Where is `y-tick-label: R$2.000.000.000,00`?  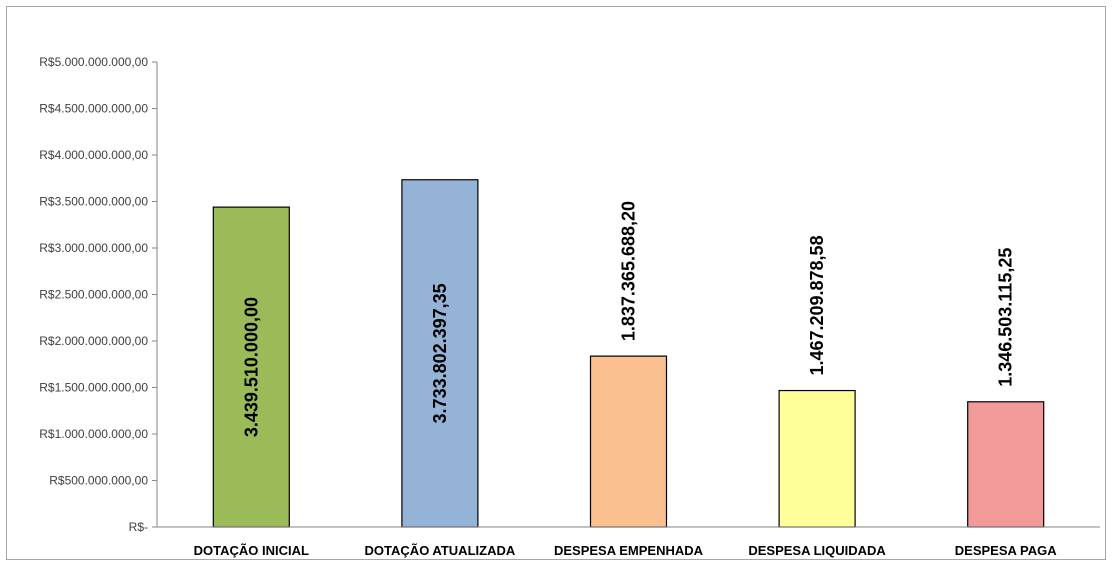 y-tick-label: R$2.000.000.000,00 is located at coordinates (93, 341).